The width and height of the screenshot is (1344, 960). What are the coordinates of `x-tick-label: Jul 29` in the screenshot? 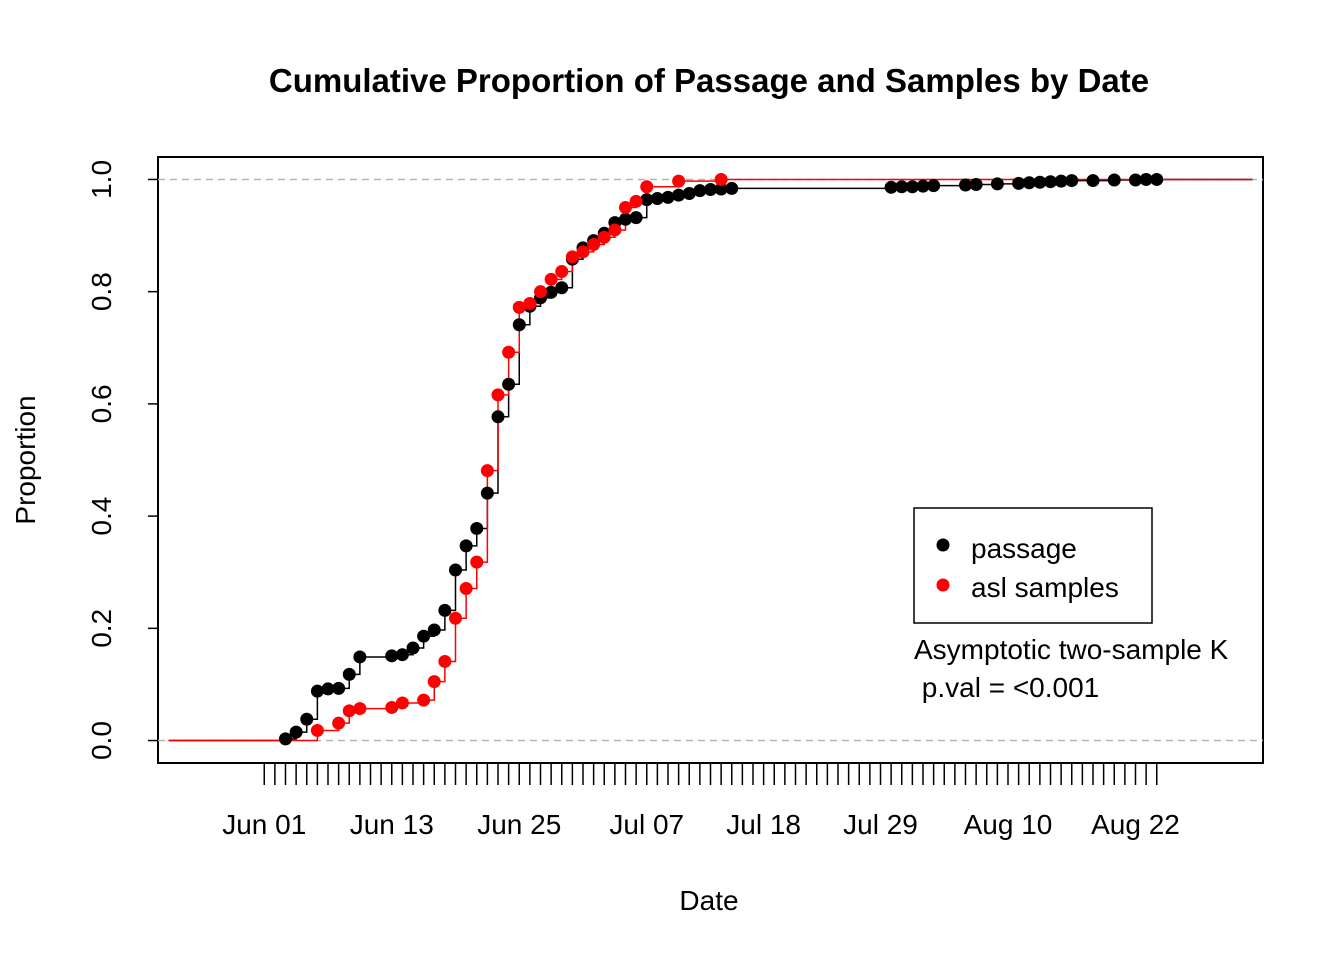 It's located at (880, 824).